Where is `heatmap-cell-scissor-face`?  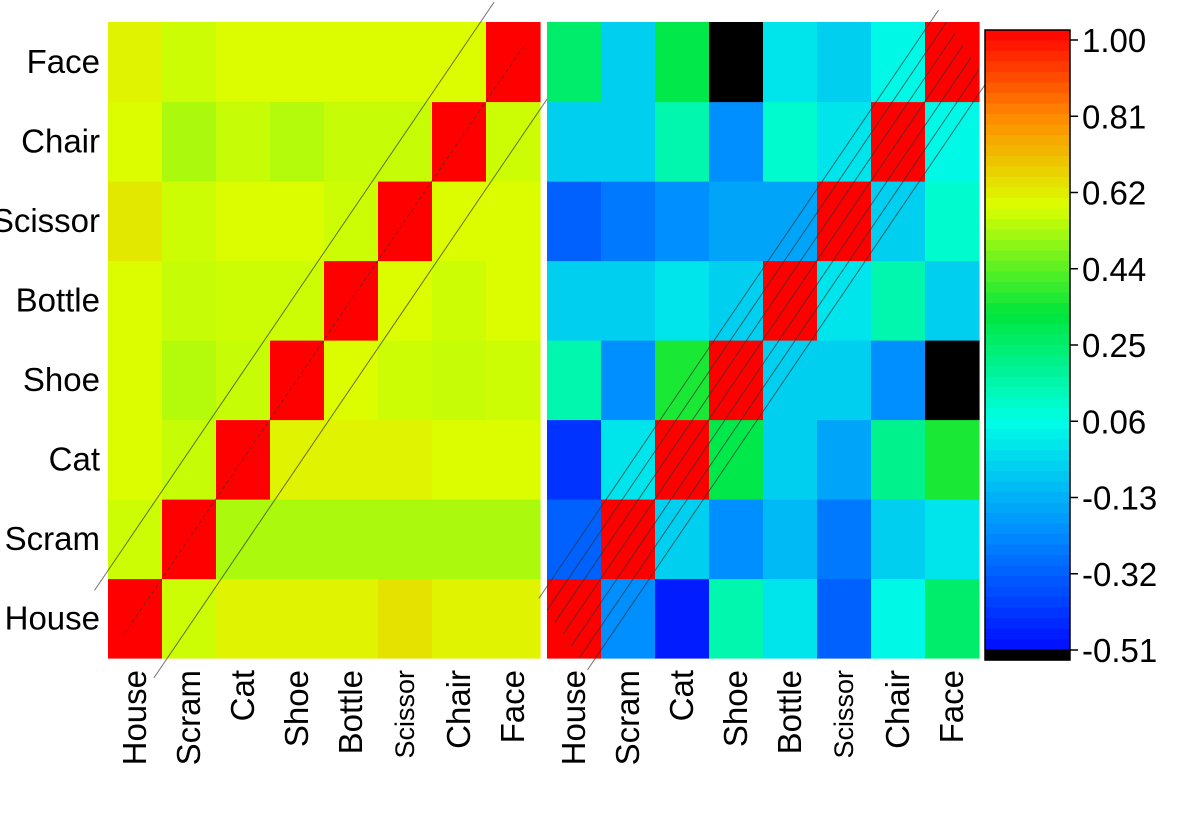
heatmap-cell-scissor-face is located at coordinates (513, 221).